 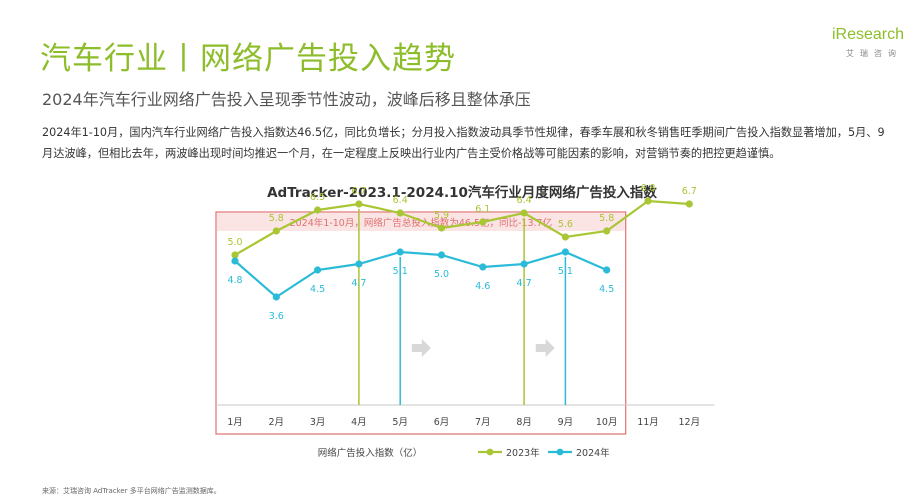 I want to click on logo-text: iResearch, so click(x=867, y=34).